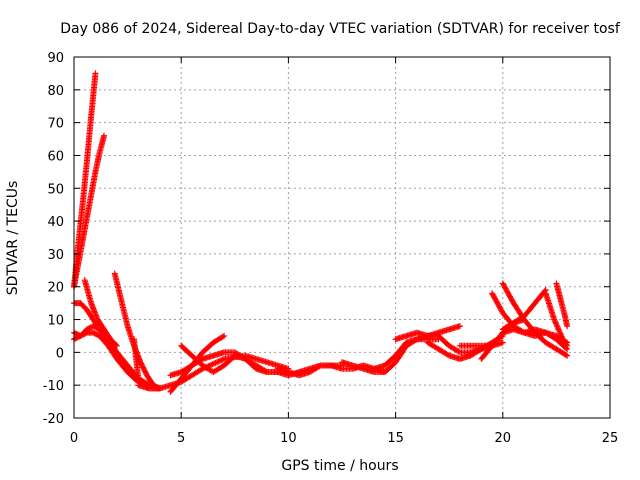 The height and width of the screenshot is (480, 640). Describe the element at coordinates (406, 354) in the screenshot. I see `series-arc-q` at that location.